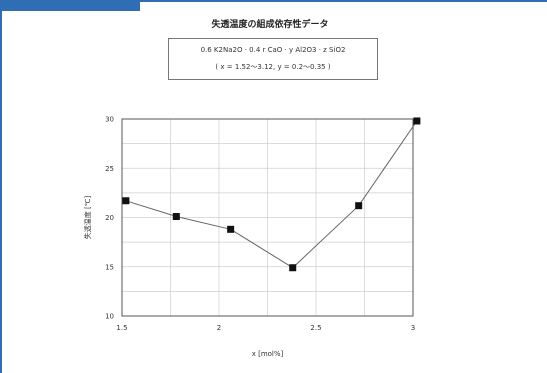 This screenshot has height=373, width=547. I want to click on chart-title: 失透温度の組成依存性データ, so click(270, 25).